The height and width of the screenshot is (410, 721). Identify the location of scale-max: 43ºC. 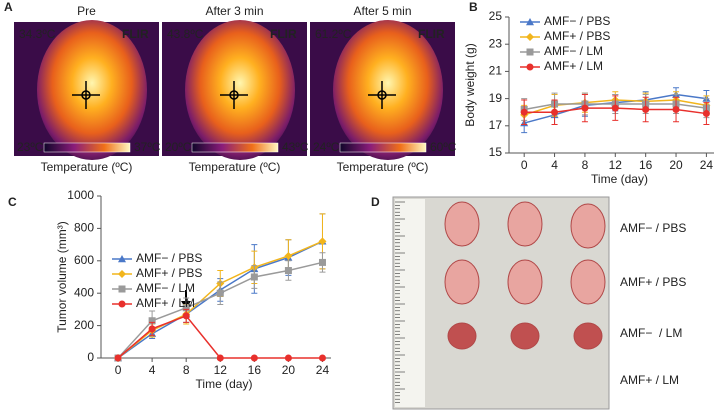
(295, 147).